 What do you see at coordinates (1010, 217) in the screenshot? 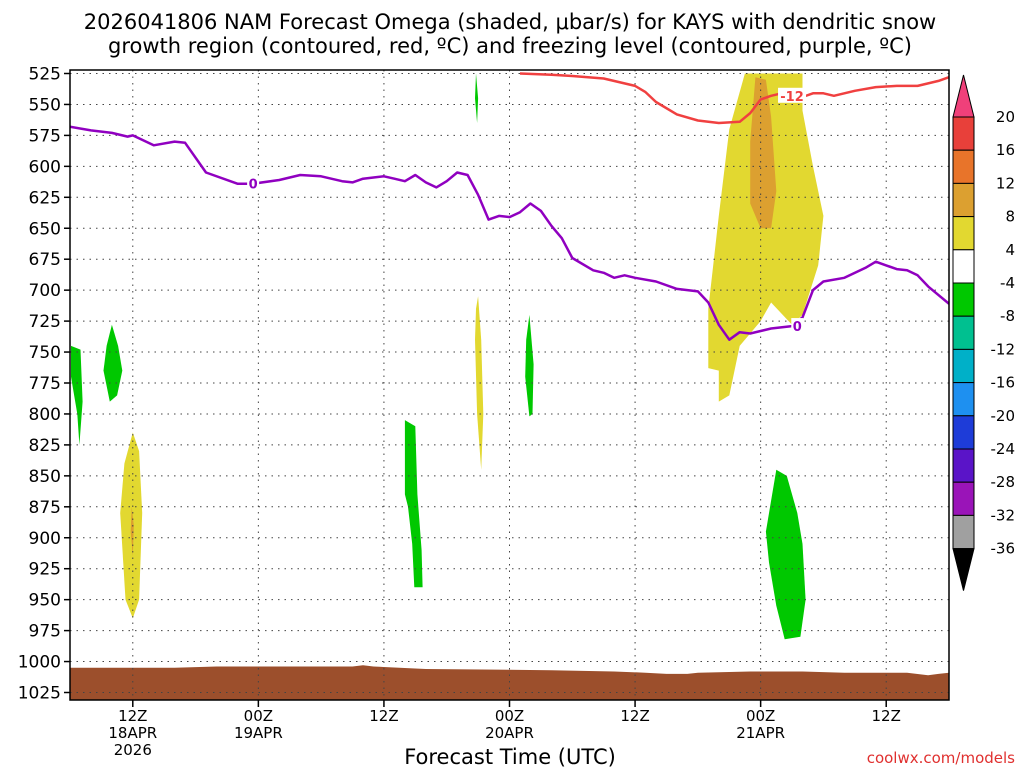
I see `colorbar-label-3: 8` at bounding box center [1010, 217].